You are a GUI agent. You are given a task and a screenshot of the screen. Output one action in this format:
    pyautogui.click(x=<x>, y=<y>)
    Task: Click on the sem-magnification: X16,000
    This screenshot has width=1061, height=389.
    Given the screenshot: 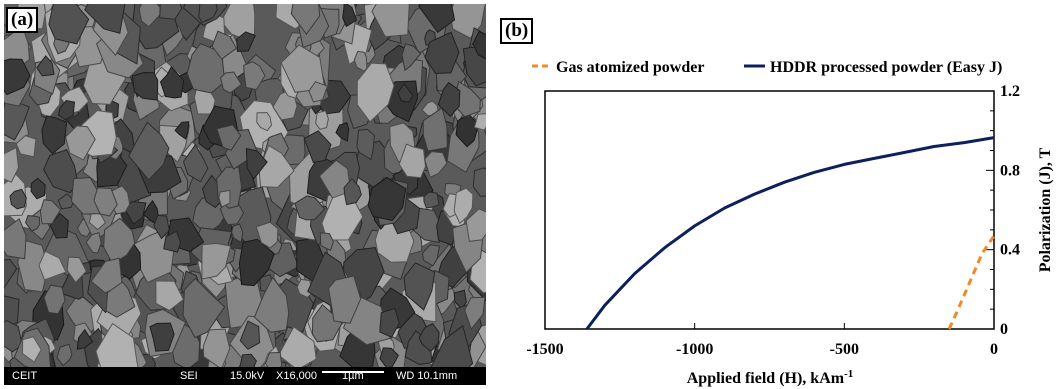 What is the action you would take?
    pyautogui.click(x=296, y=376)
    